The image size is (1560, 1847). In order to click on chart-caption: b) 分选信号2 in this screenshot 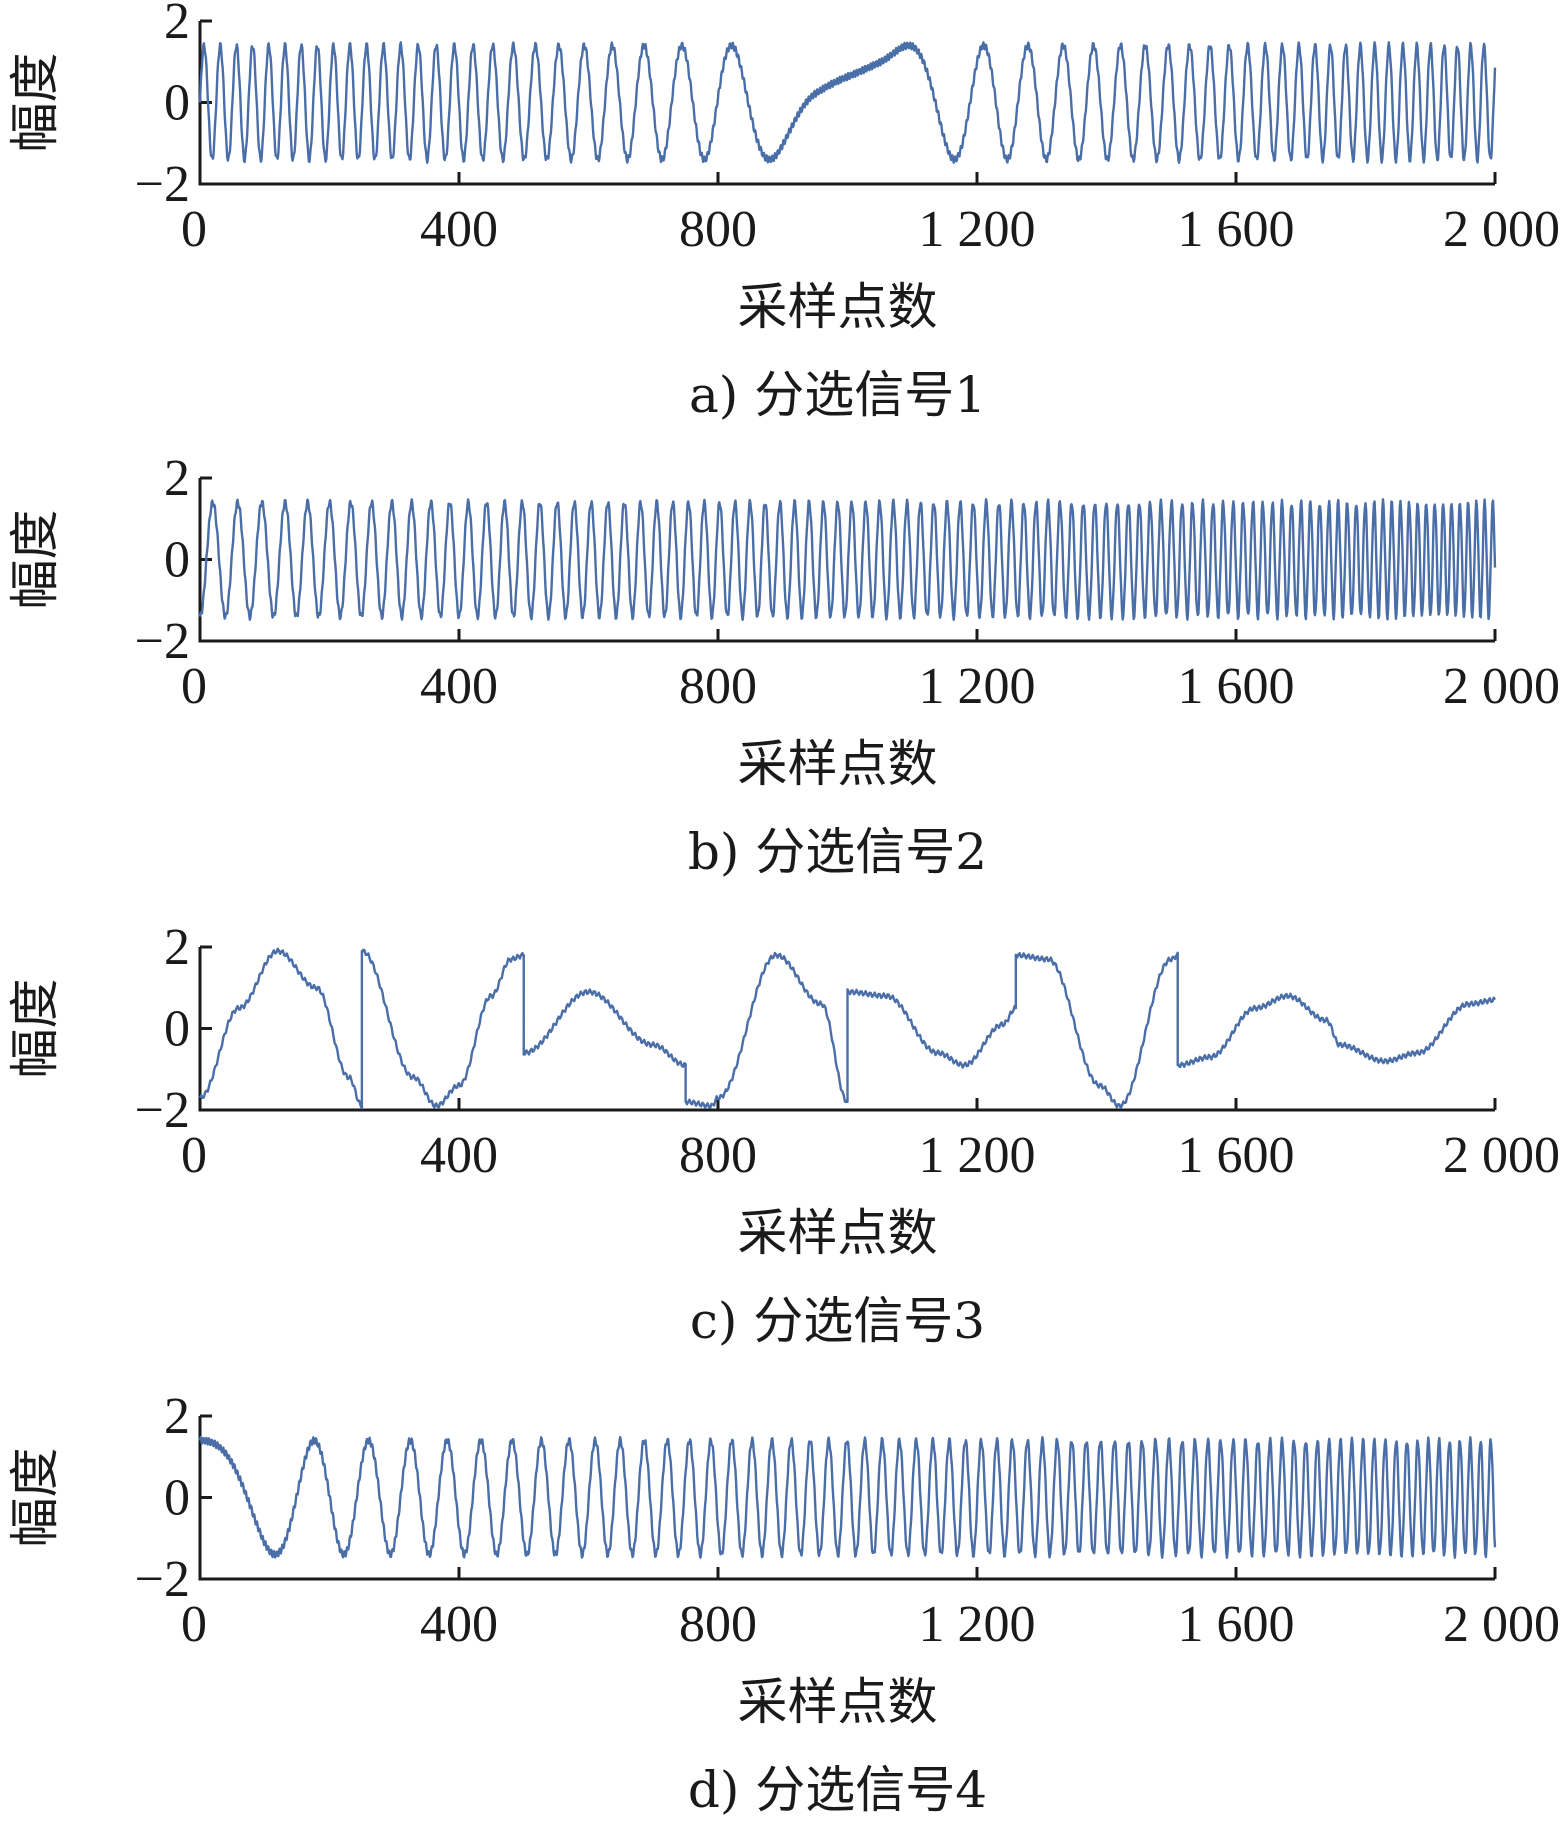, I will do `click(837, 852)`.